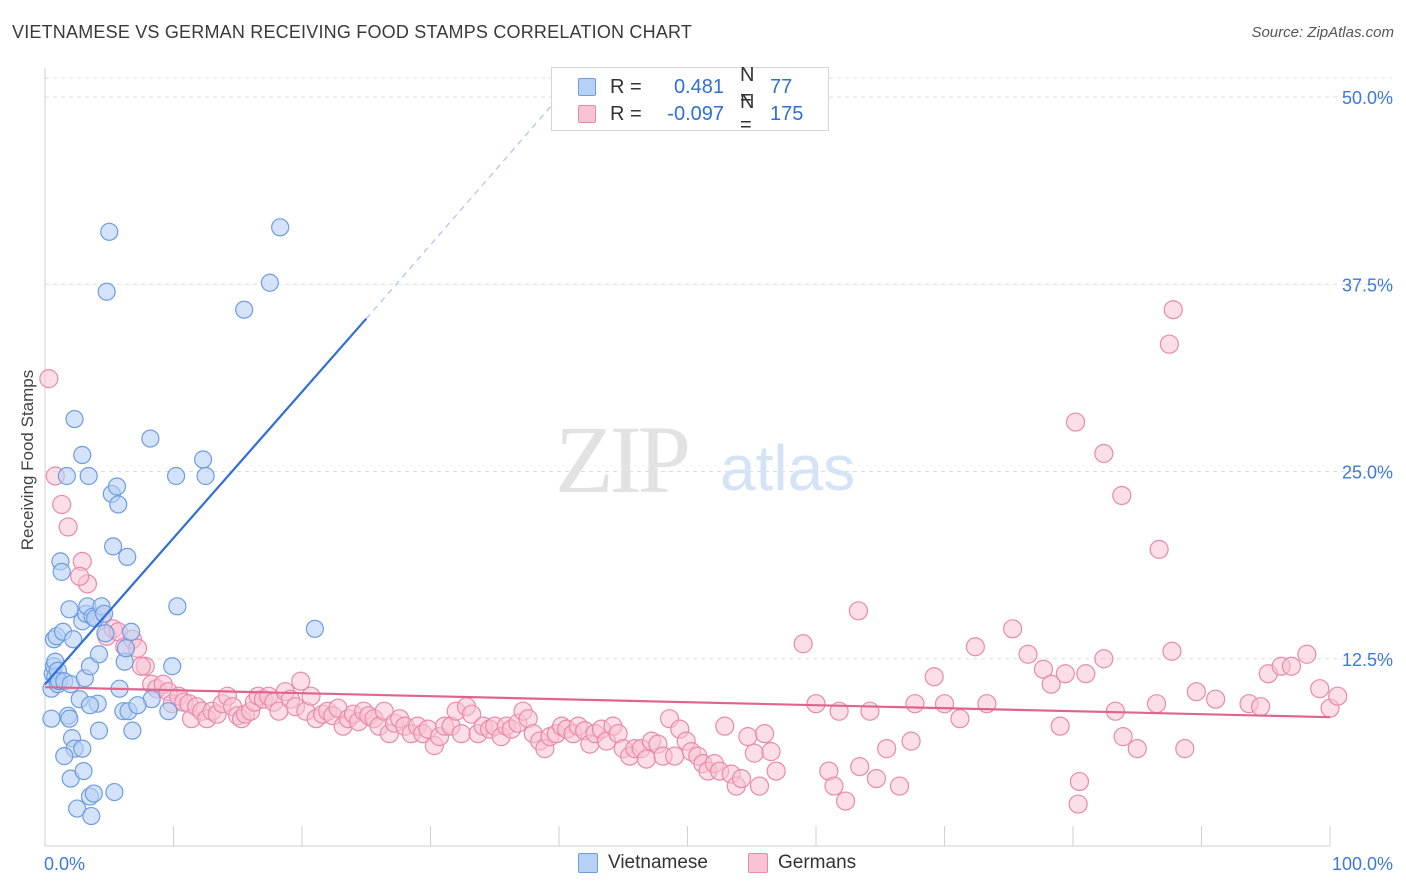 The image size is (1406, 892). Describe the element at coordinates (695, 113) in the screenshot. I see `legend-r-value: -0.097` at that location.